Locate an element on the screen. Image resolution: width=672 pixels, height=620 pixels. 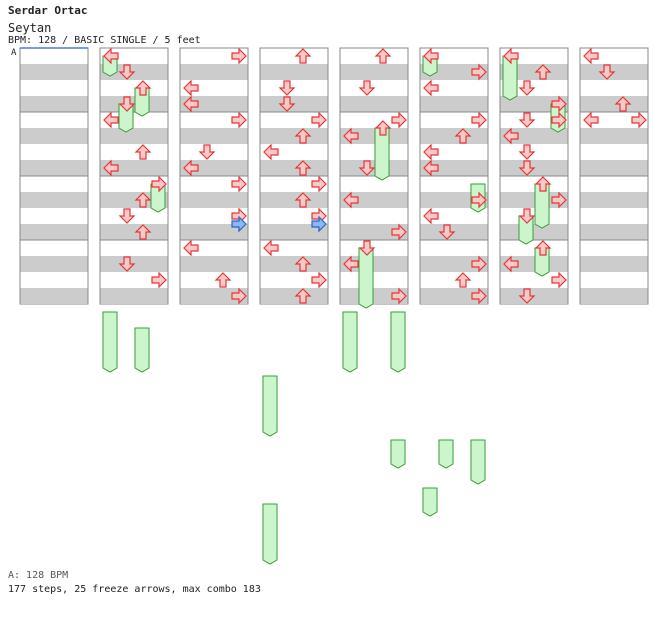
song-artist: Serdar Ortac is located at coordinates (48, 10).